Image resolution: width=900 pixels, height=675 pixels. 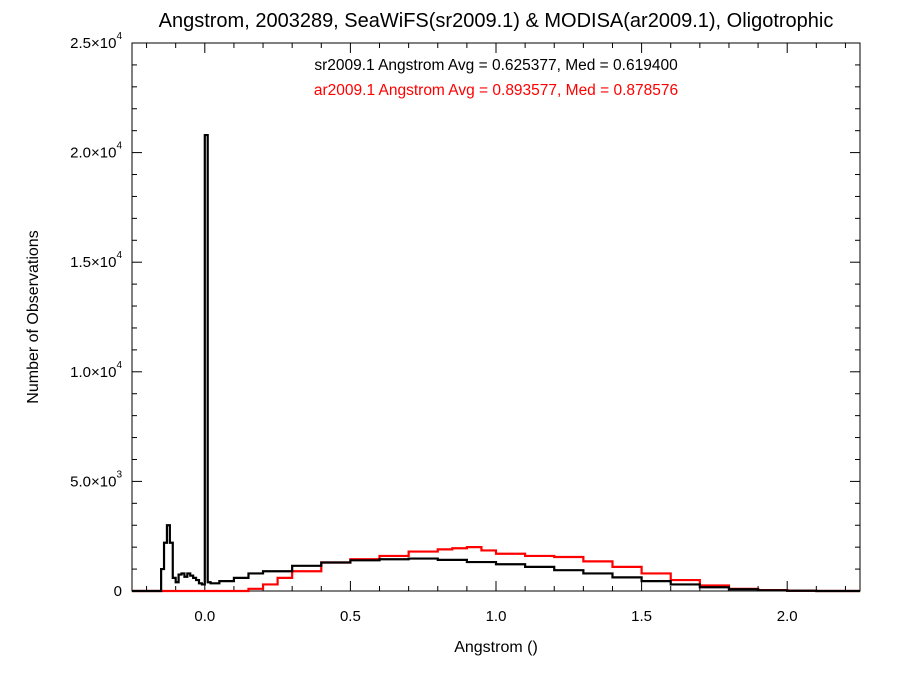 I want to click on y-tick-label: 5.0×10³, so click(x=96, y=479).